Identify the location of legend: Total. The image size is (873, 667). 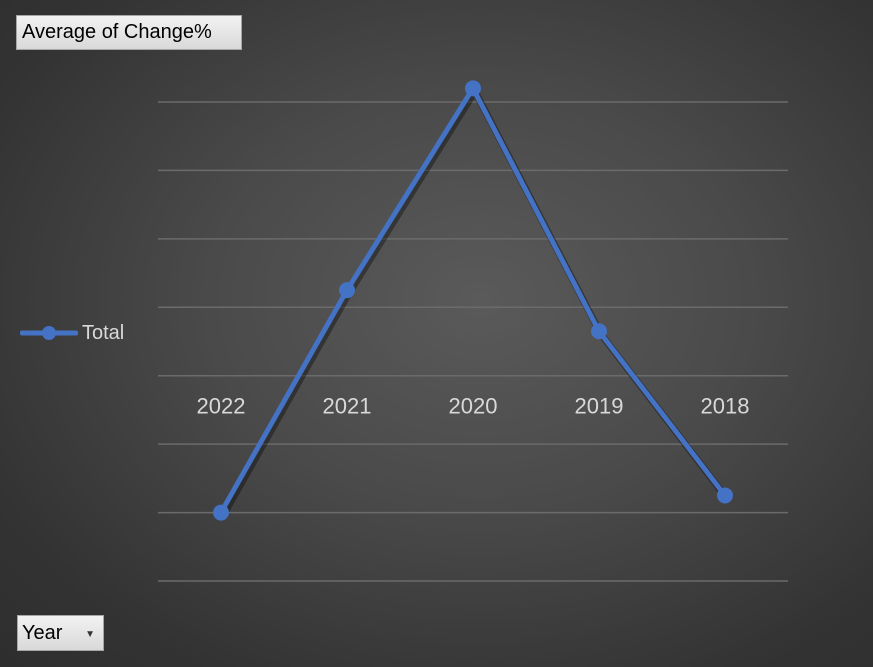
(72, 333).